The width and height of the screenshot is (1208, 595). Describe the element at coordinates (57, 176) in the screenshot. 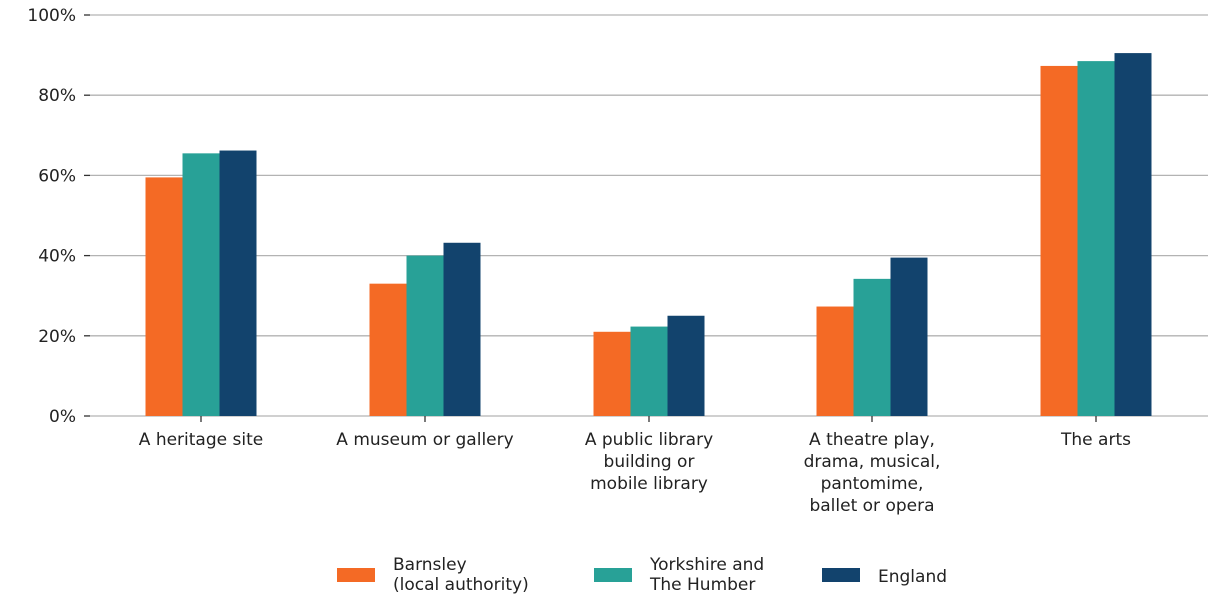

I see `y-tick-label: 60%` at that location.